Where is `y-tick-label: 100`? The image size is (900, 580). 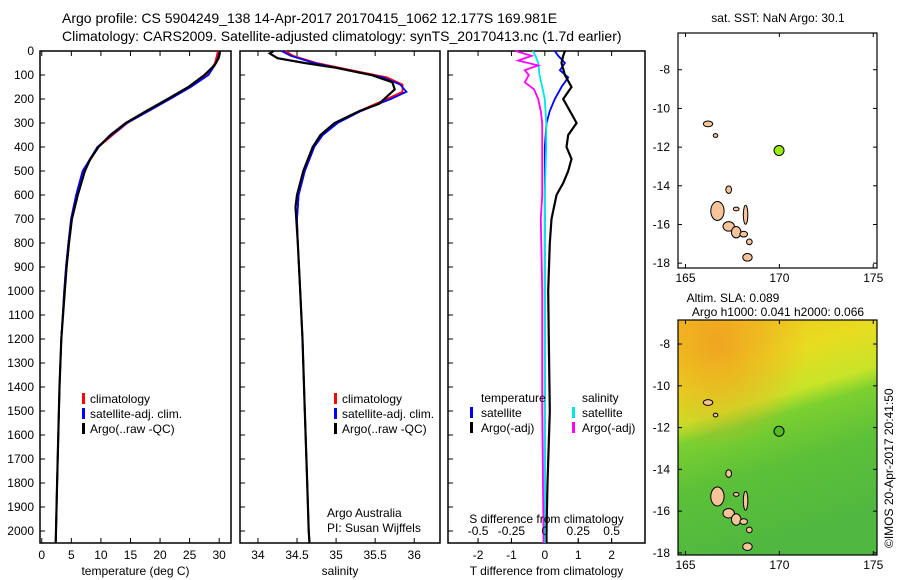 y-tick-label: 100 is located at coordinates (24, 75).